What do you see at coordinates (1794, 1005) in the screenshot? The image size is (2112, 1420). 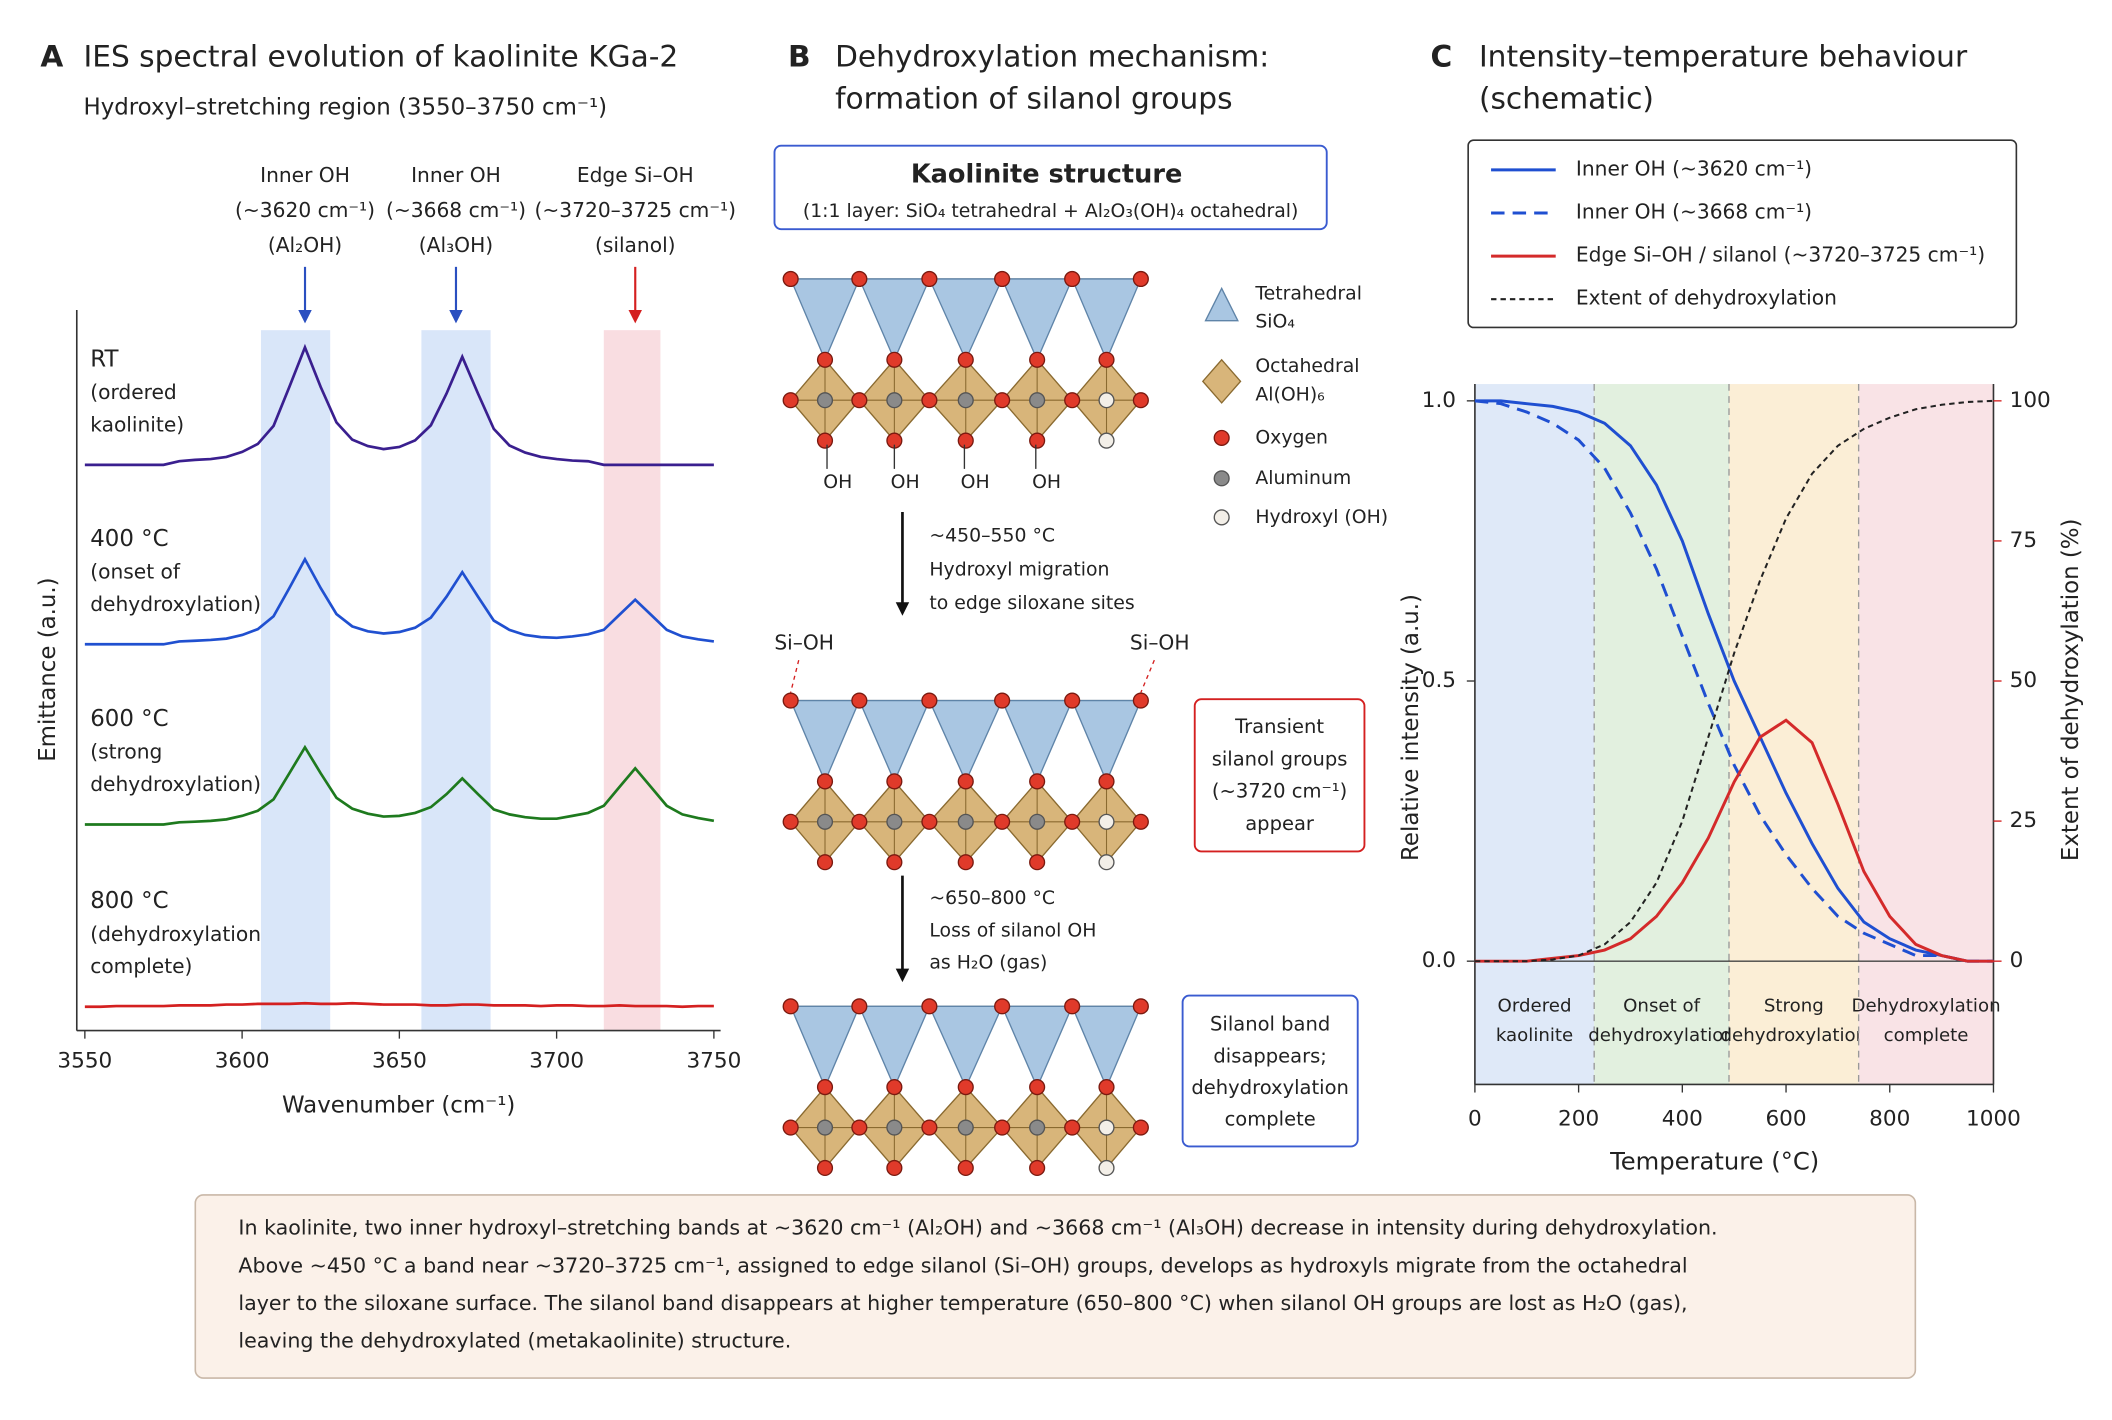 I see `phase-label: Strong` at bounding box center [1794, 1005].